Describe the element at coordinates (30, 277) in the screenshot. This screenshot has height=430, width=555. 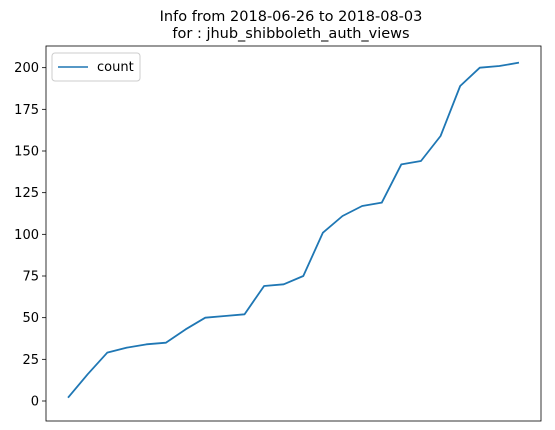
I see `y-tick-label: 75` at that location.